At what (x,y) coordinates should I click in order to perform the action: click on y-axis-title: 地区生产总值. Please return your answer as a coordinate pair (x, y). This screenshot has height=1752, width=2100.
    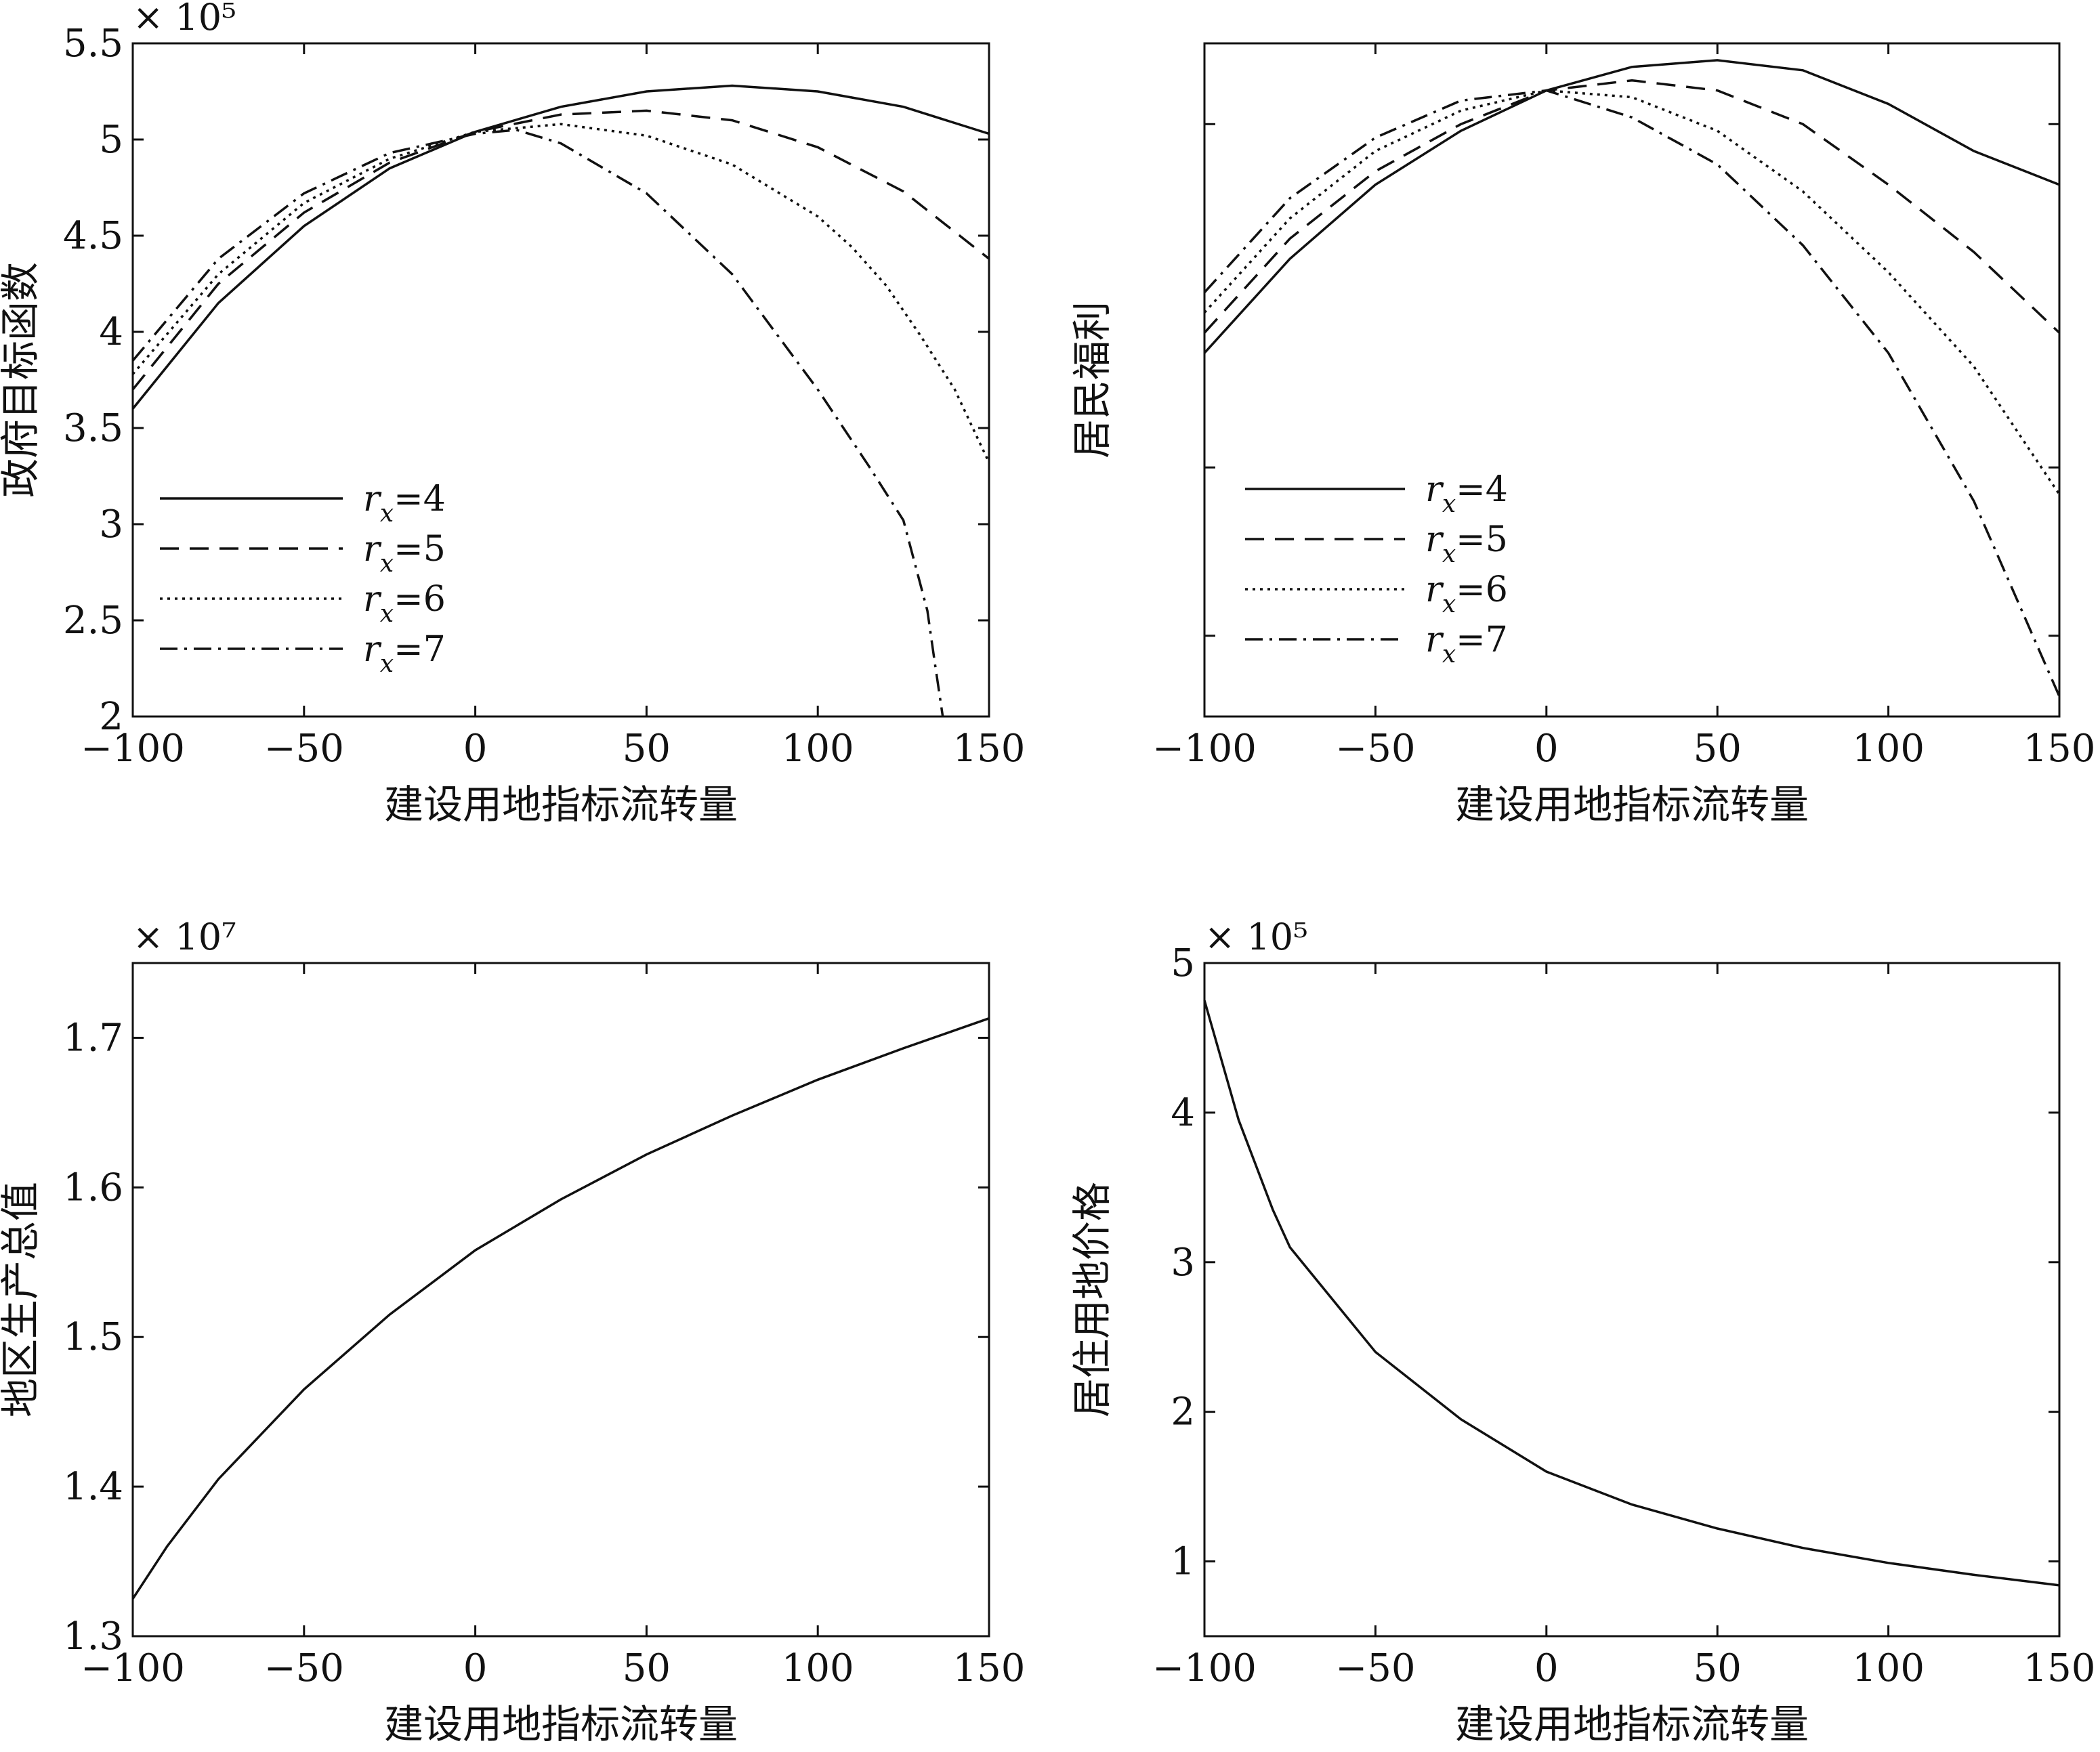
    Looking at the image, I should click on (21, 1299).